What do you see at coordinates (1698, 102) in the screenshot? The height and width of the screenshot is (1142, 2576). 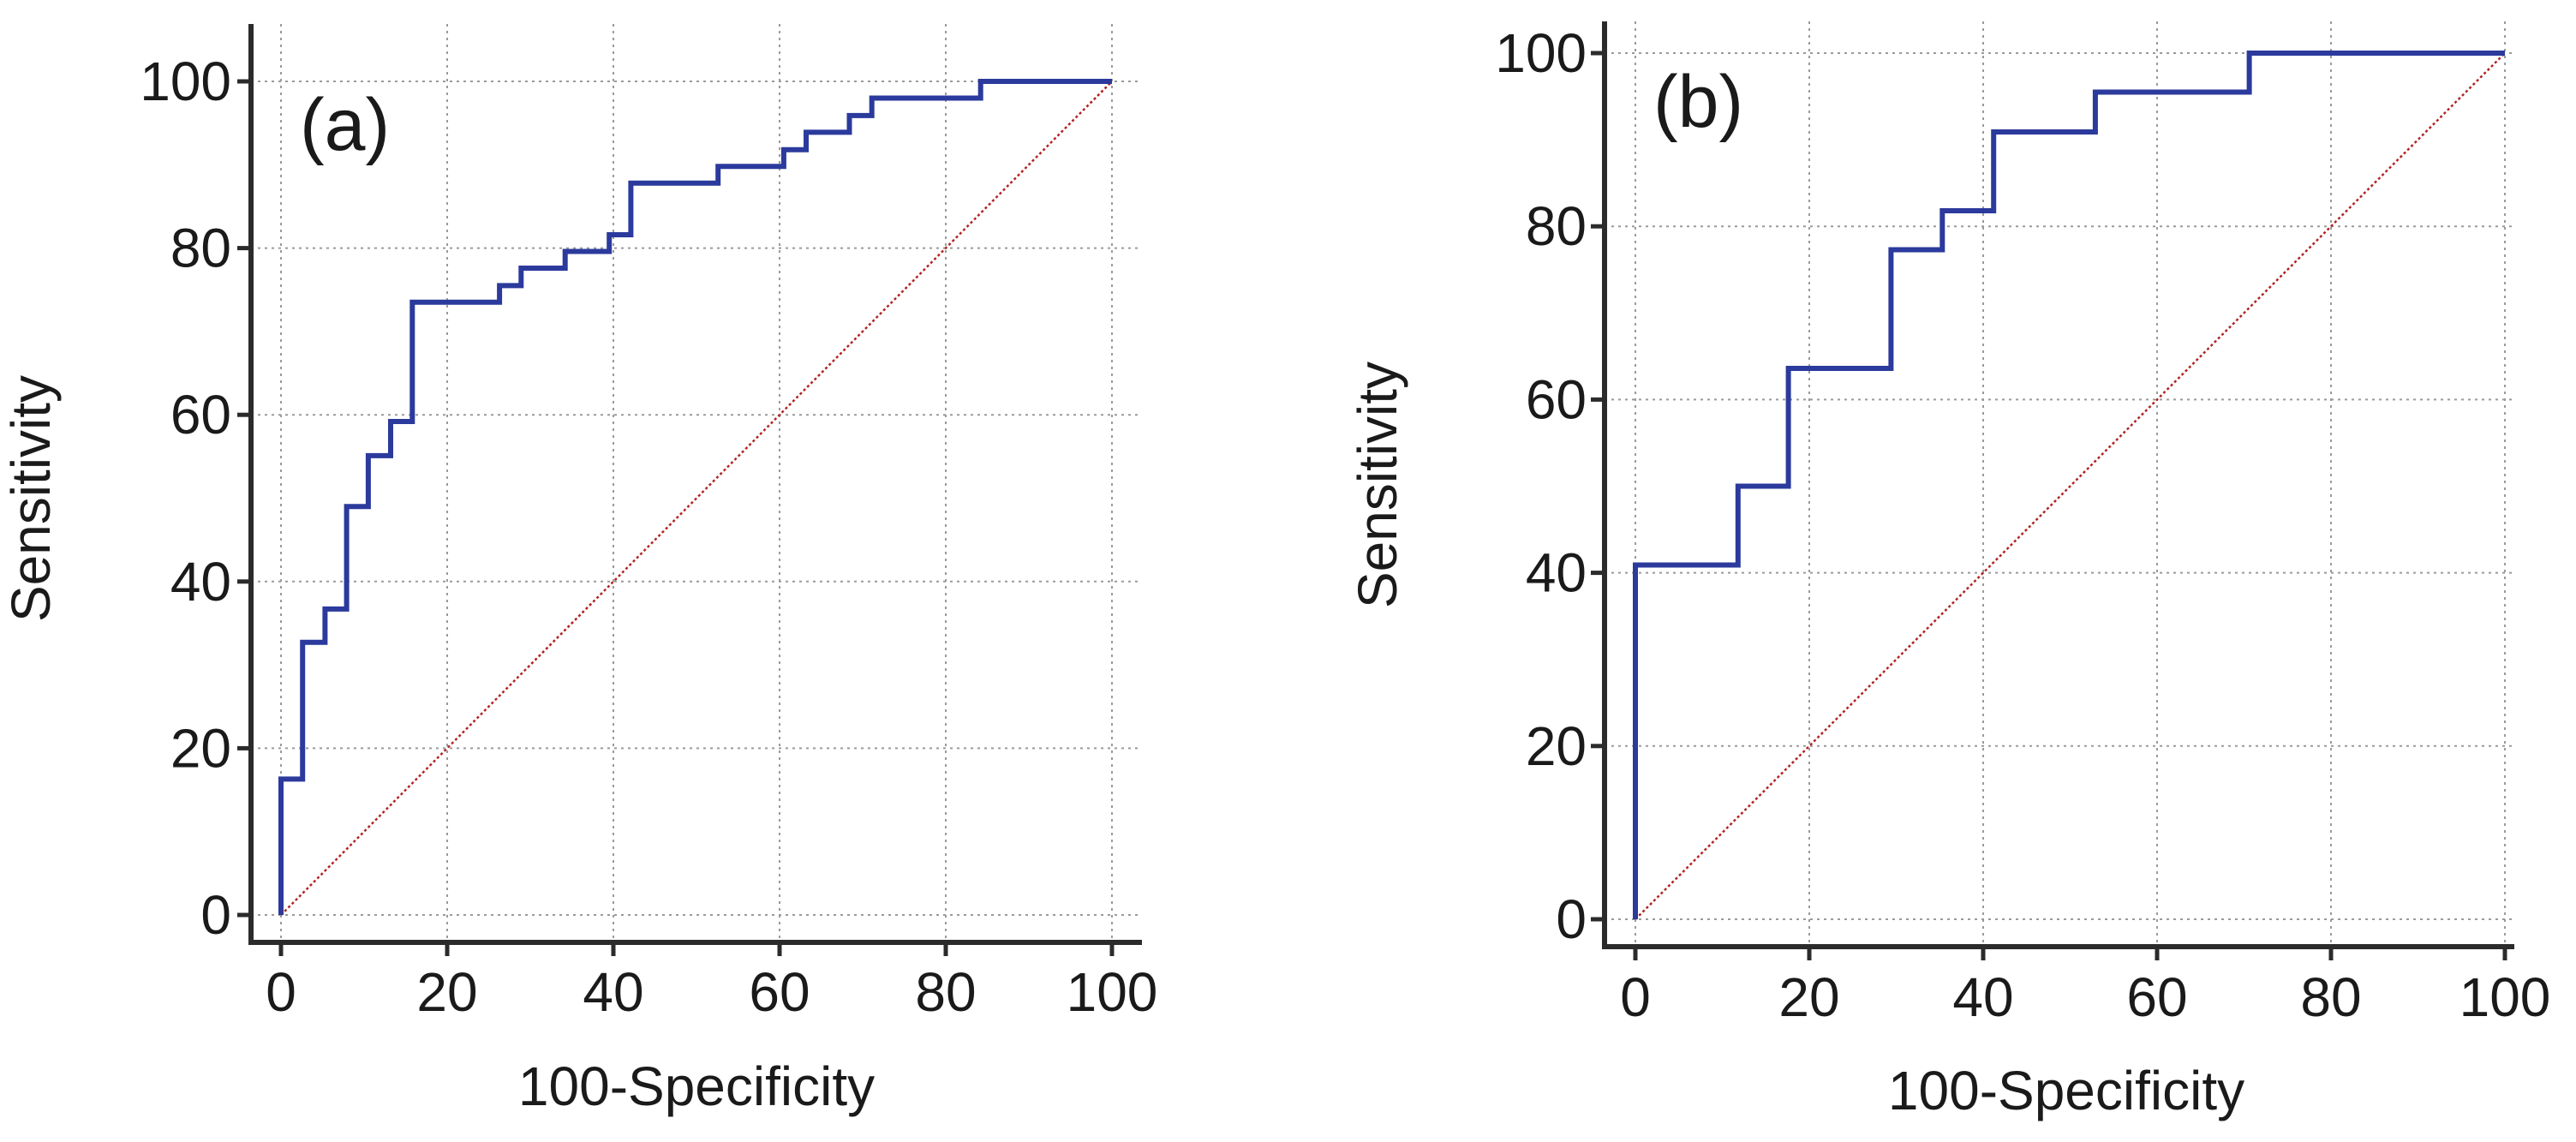 I see `panel-label: (b)` at bounding box center [1698, 102].